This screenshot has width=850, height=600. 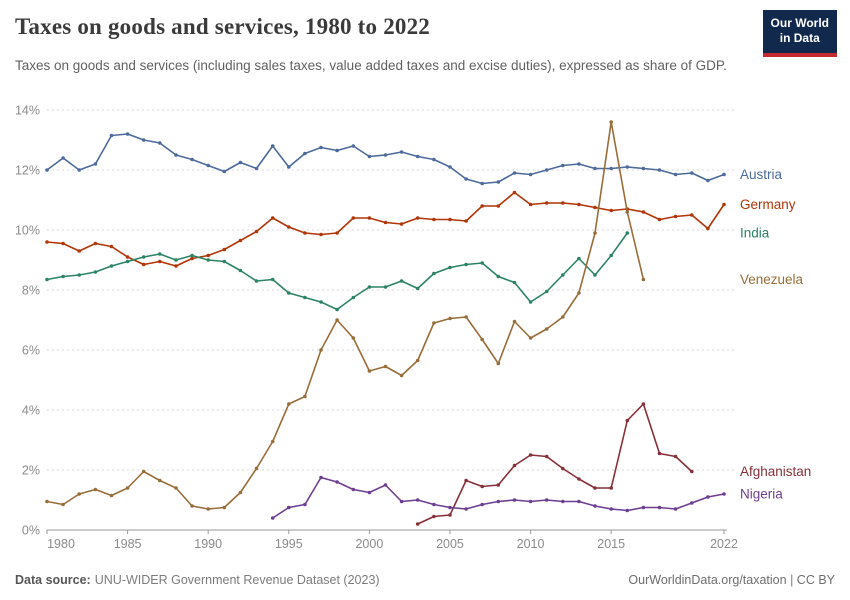 What do you see at coordinates (208, 544) in the screenshot?
I see `x-axis-tick-label: 1990` at bounding box center [208, 544].